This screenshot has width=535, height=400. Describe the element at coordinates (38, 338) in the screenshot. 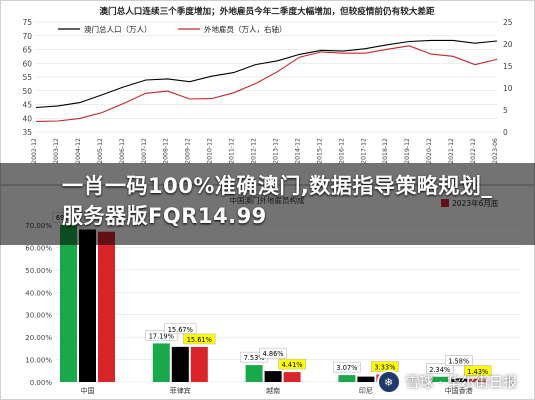

I see `y-tick: 20.00%` at that location.